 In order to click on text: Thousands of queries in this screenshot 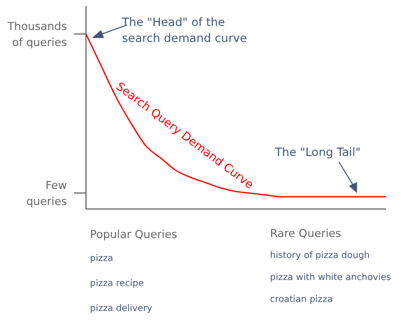, I will do `click(37, 34)`.